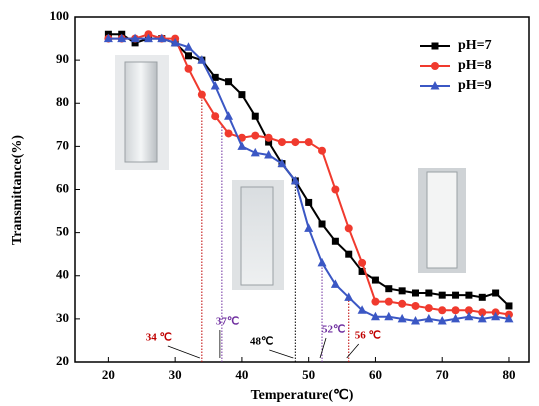 The height and width of the screenshot is (406, 539). What do you see at coordinates (442, 374) in the screenshot?
I see `x-tick-label: 70` at bounding box center [442, 374].